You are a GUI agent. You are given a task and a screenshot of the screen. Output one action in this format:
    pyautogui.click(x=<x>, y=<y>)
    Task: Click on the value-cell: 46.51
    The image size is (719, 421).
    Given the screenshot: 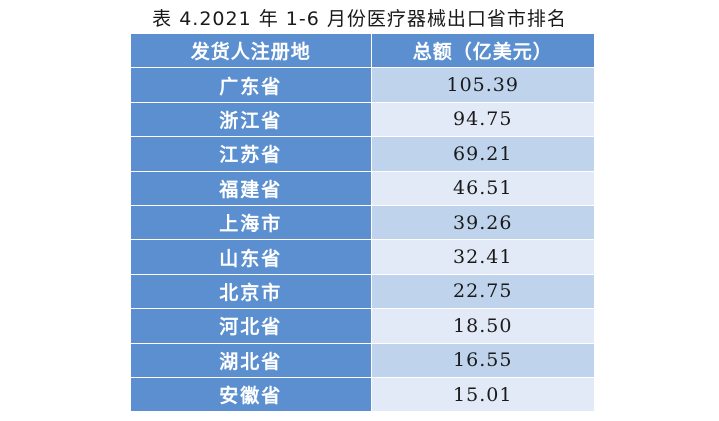 What is the action you would take?
    pyautogui.click(x=482, y=188)
    